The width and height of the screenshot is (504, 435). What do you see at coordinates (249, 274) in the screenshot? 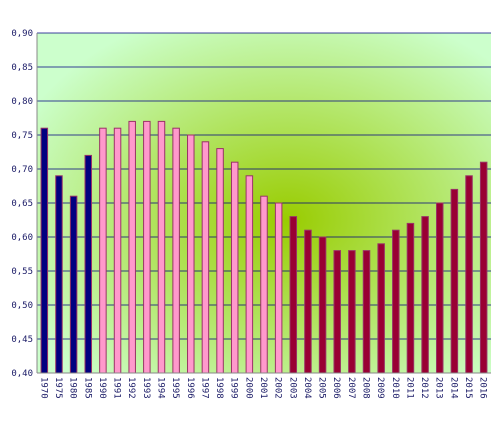
I see `bar-2000` at bounding box center [249, 274].